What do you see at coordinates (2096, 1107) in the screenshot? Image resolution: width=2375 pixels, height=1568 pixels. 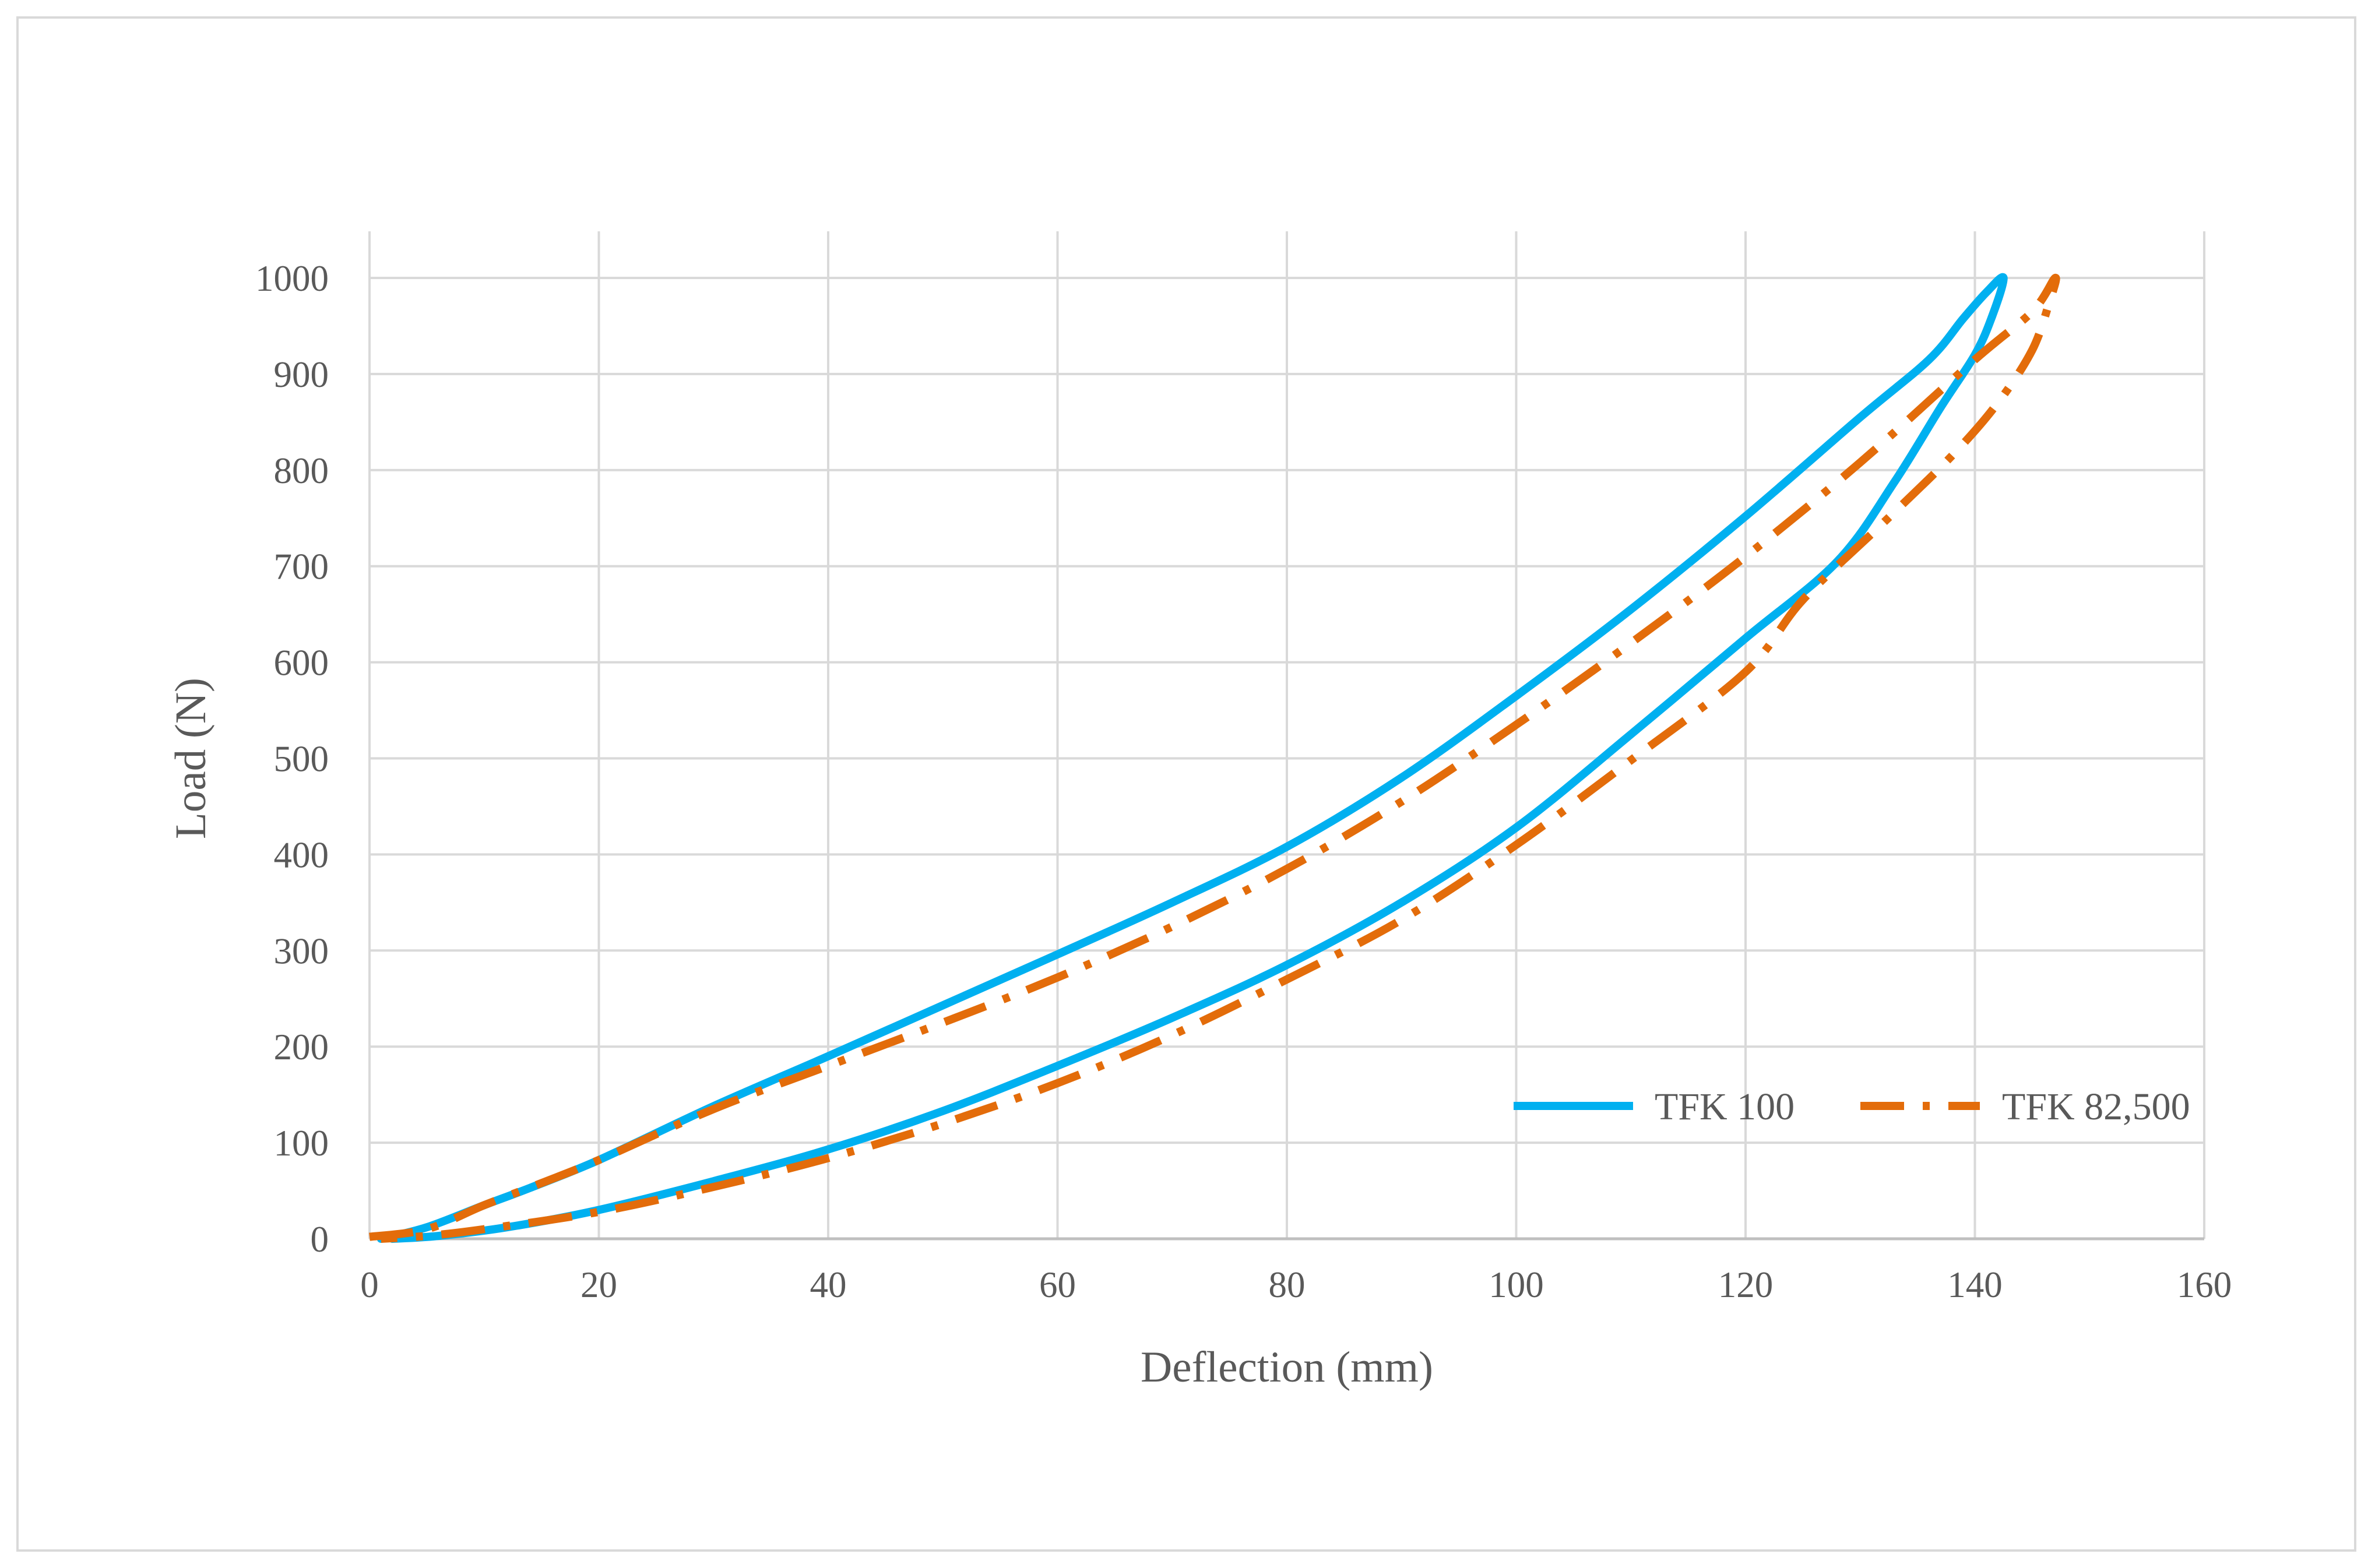 I see `legend-label-2: TFK 82,500` at bounding box center [2096, 1107].